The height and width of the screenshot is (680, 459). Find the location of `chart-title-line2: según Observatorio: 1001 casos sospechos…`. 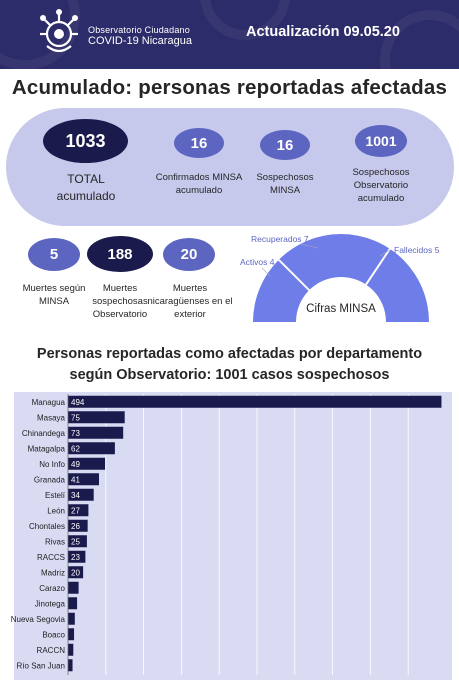

chart-title-line2: según Observatorio: 1001 casos sospechos… is located at coordinates (229, 375).